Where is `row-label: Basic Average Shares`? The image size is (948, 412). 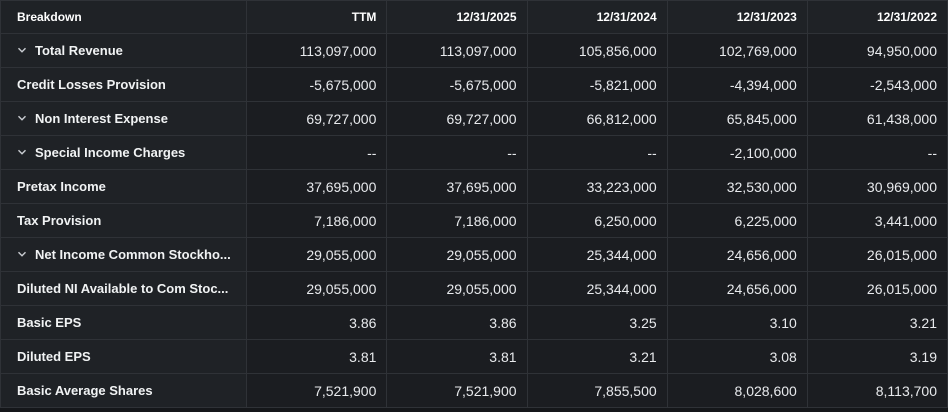 row-label: Basic Average Shares is located at coordinates (124, 390).